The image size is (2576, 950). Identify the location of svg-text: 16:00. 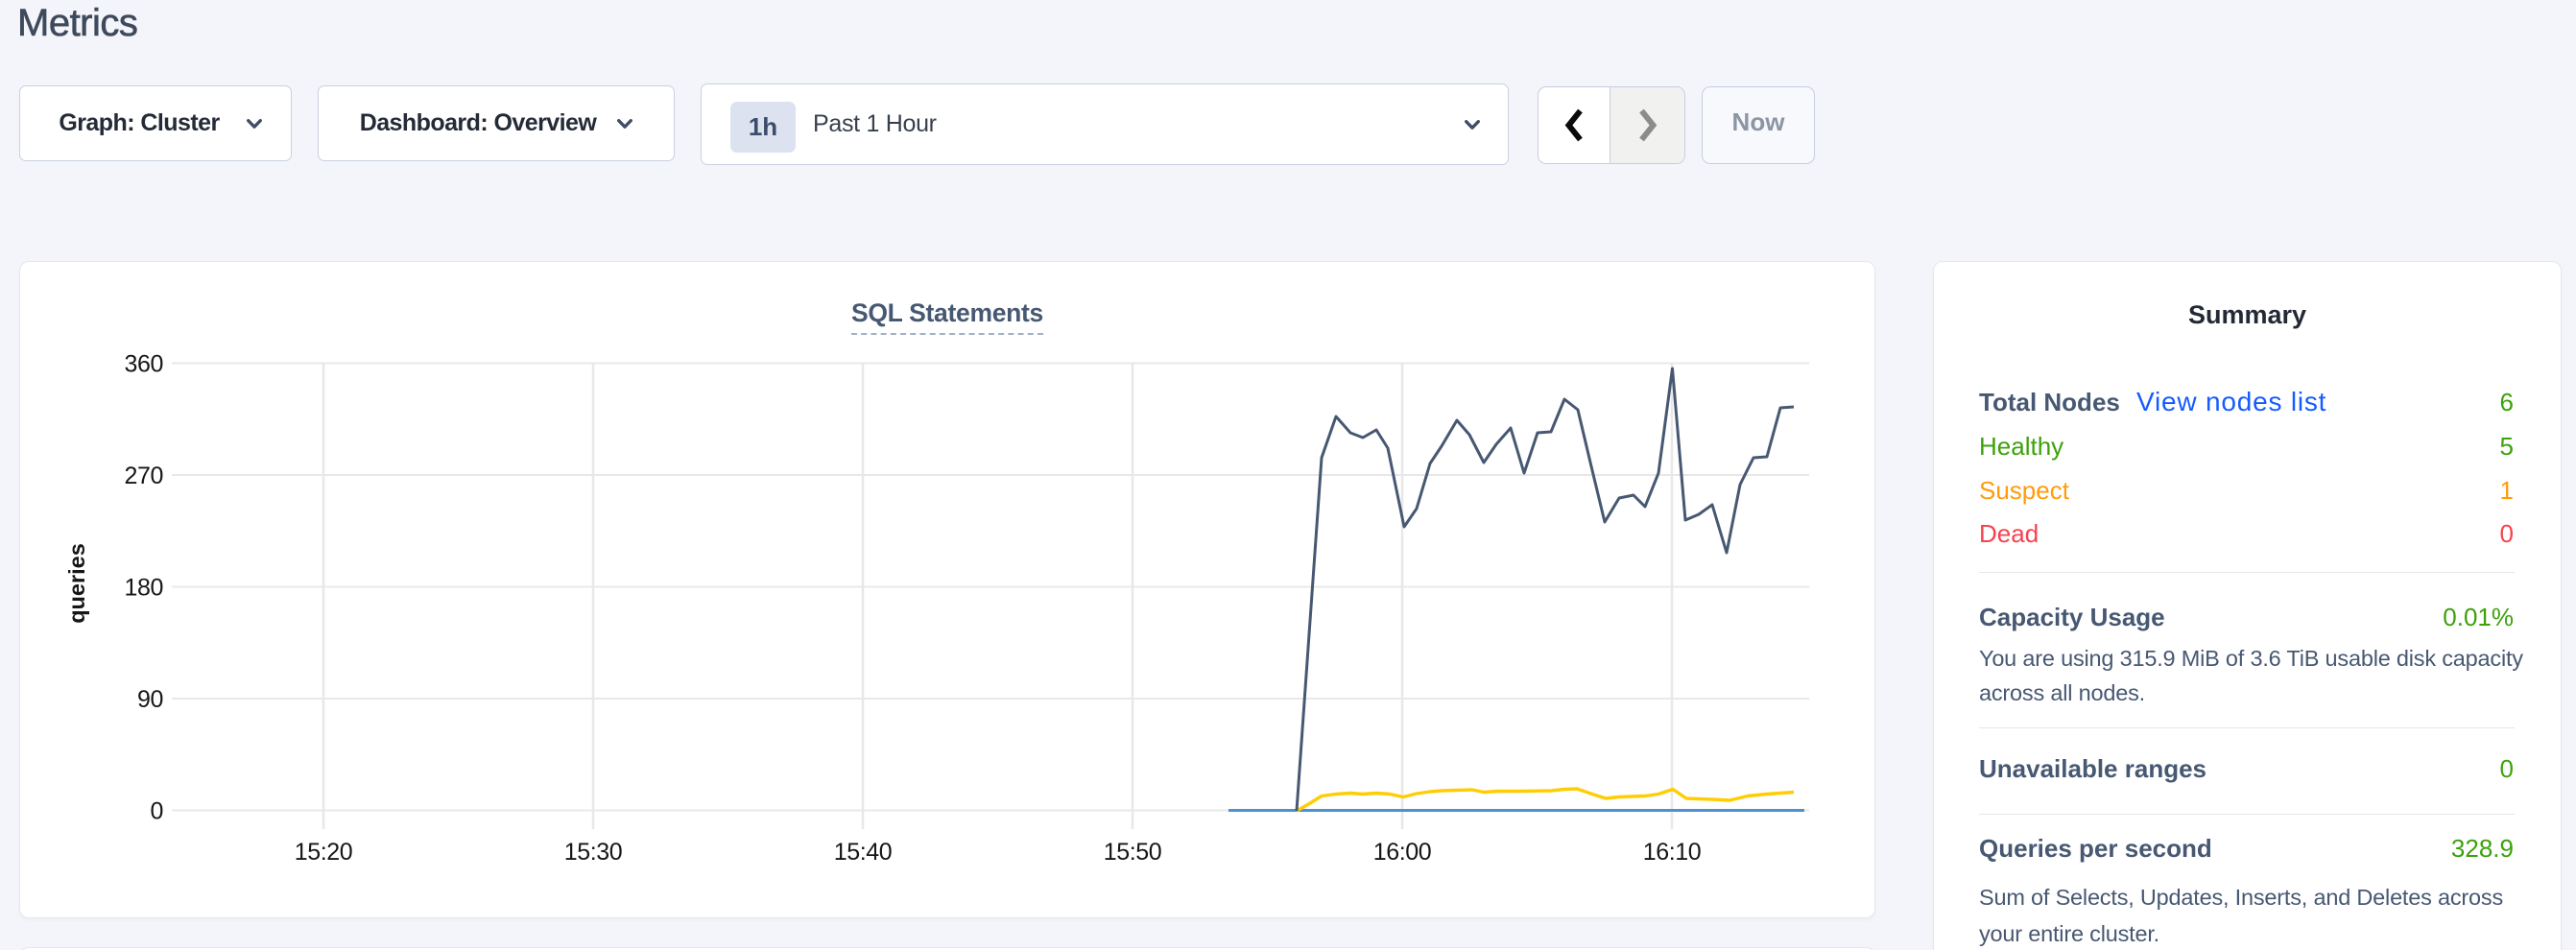
(1402, 852).